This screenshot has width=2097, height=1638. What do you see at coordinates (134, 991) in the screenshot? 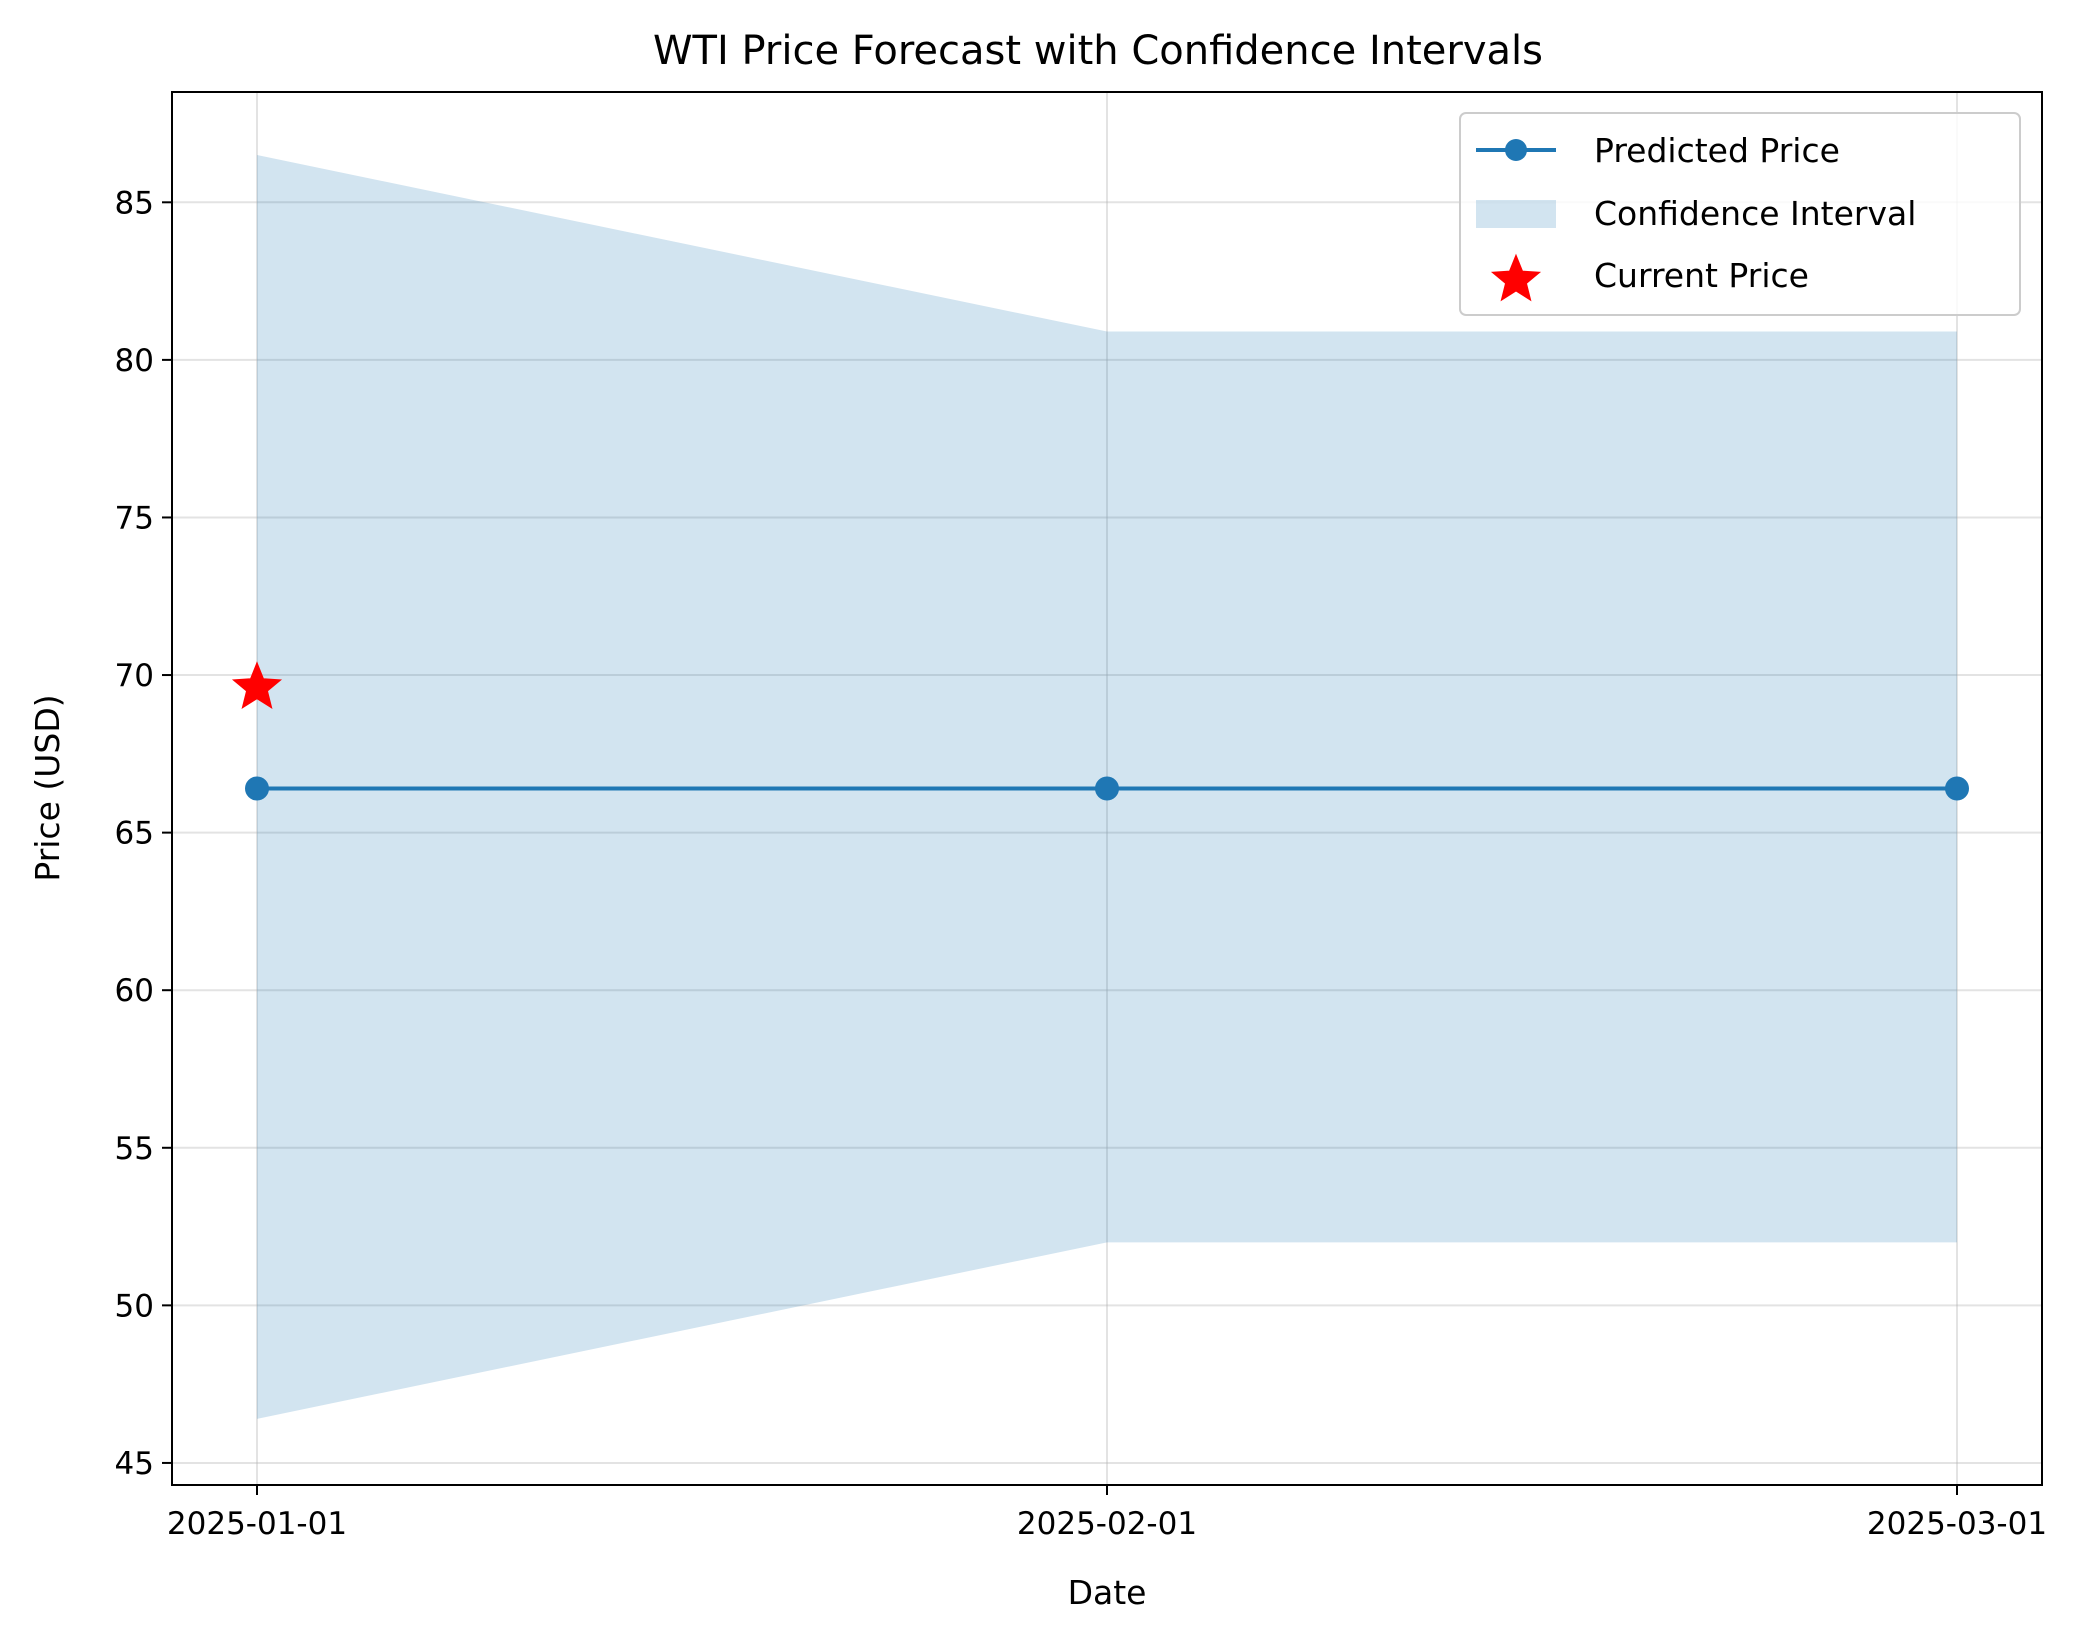
I see `y-tick-label-60: 60` at bounding box center [134, 991].